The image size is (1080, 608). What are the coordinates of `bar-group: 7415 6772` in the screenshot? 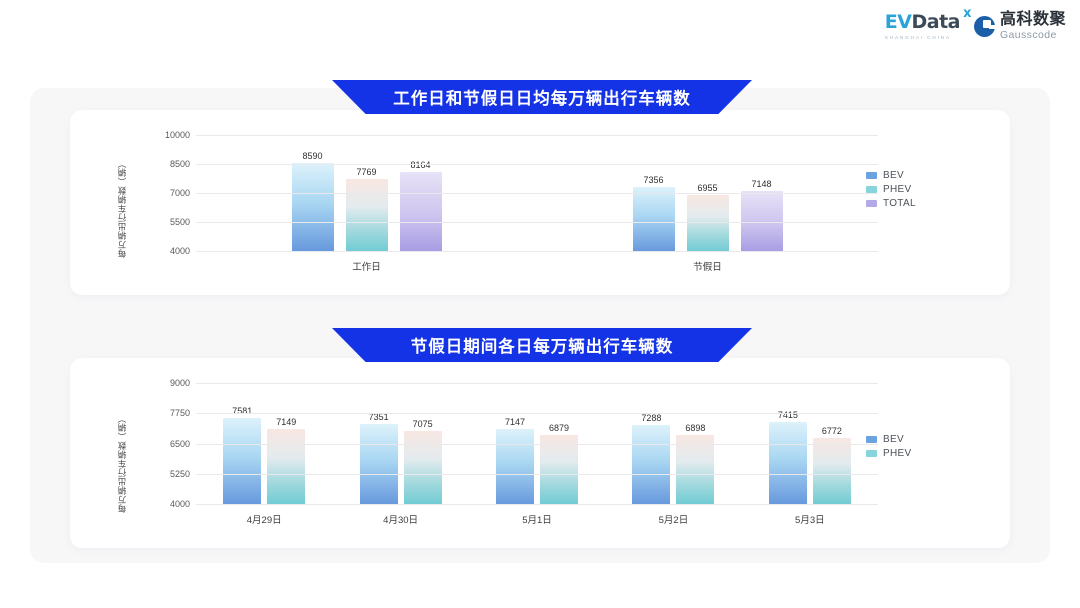 It's located at (810, 444).